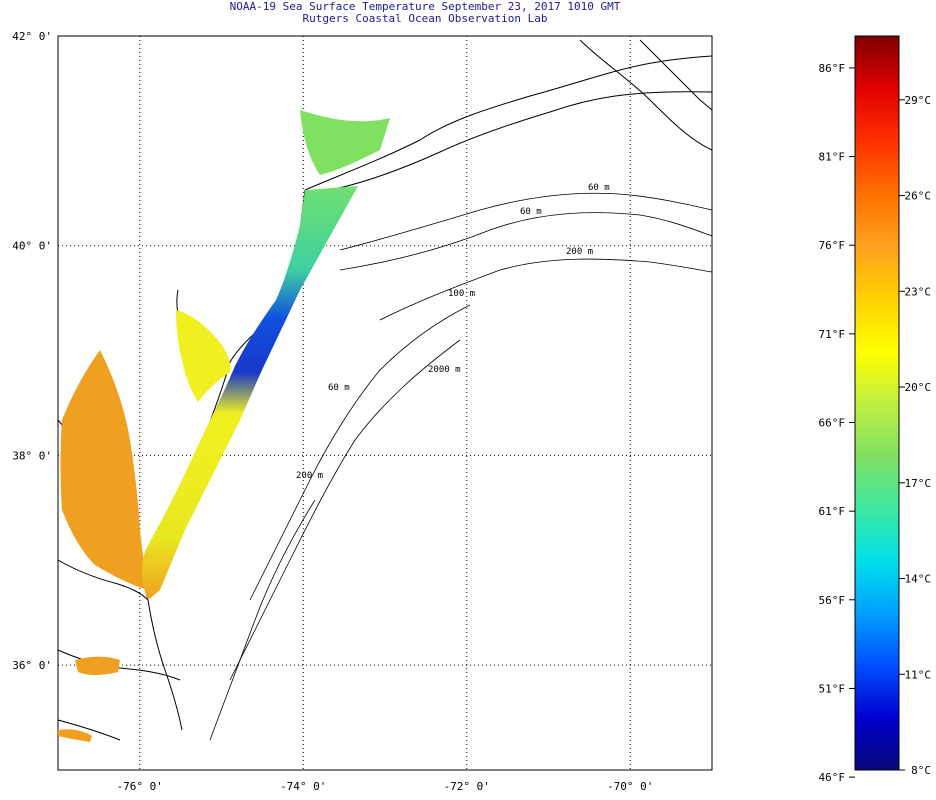 The height and width of the screenshot is (800, 936). Describe the element at coordinates (918, 196) in the screenshot. I see `colorbar-c-label: 26°C` at that location.